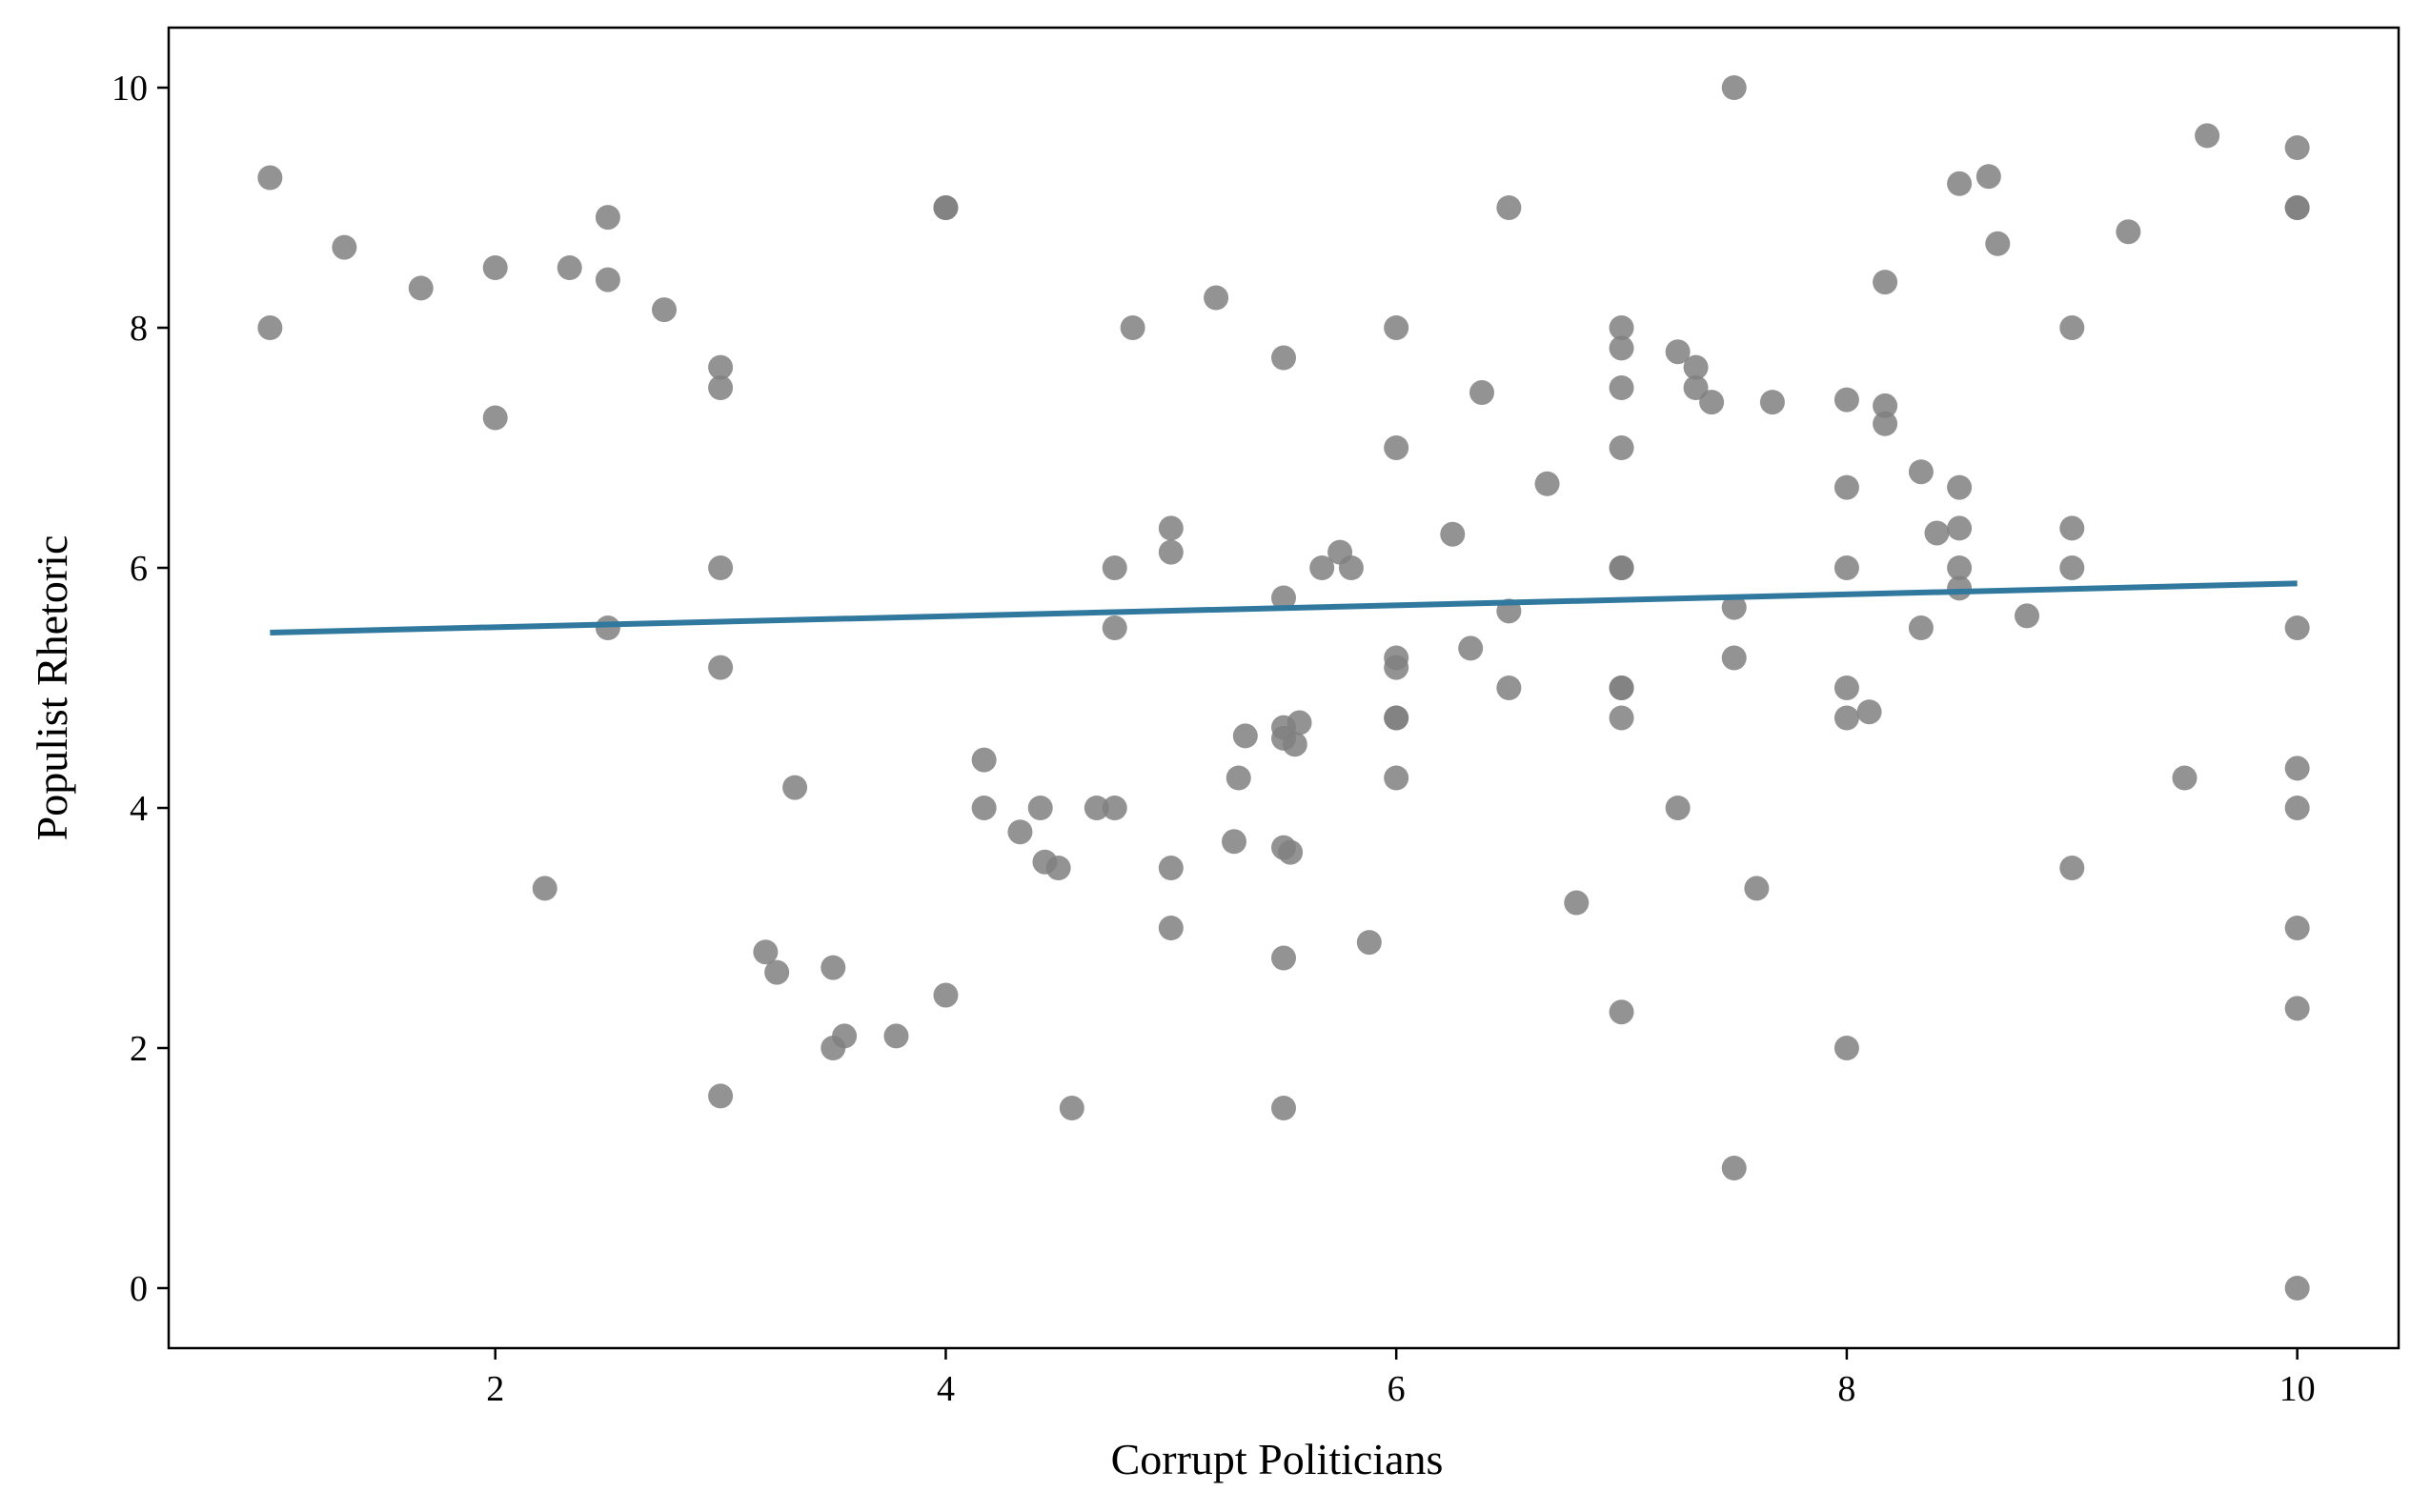  Describe the element at coordinates (1284, 608) in the screenshot. I see `regression-line` at that location.